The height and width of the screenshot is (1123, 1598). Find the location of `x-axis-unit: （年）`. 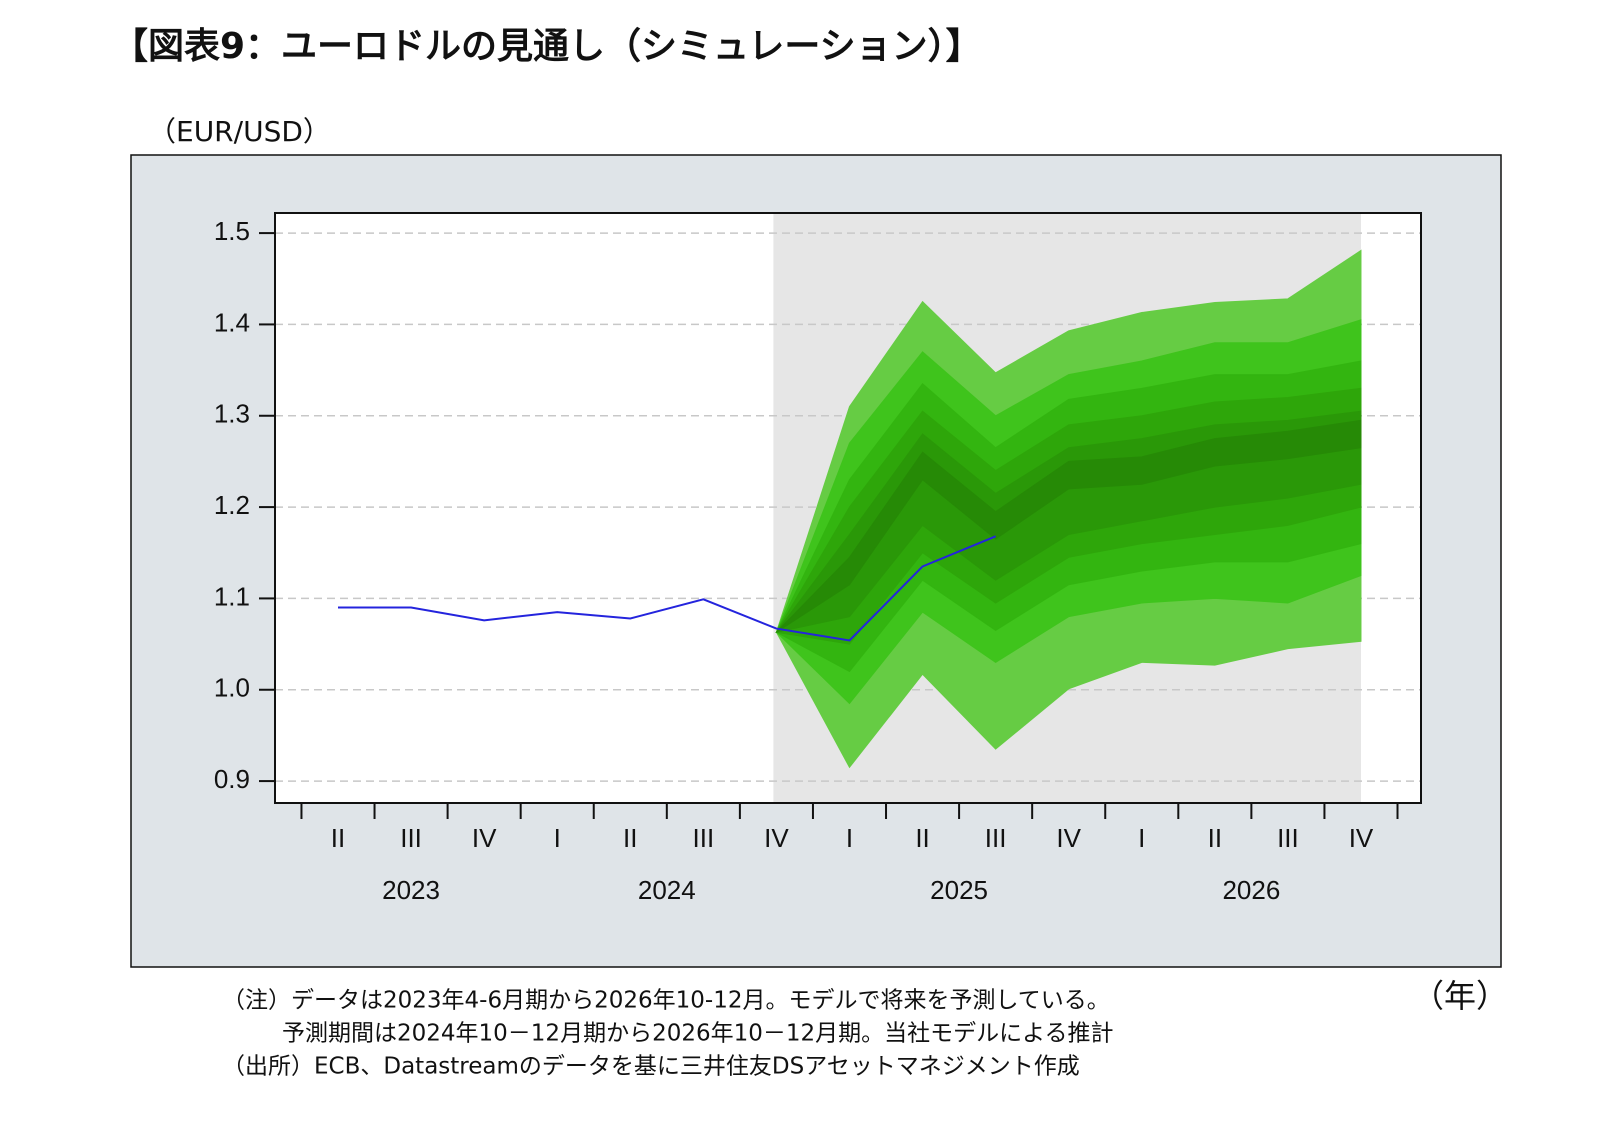

x-axis-unit: （年） is located at coordinates (1460, 996).